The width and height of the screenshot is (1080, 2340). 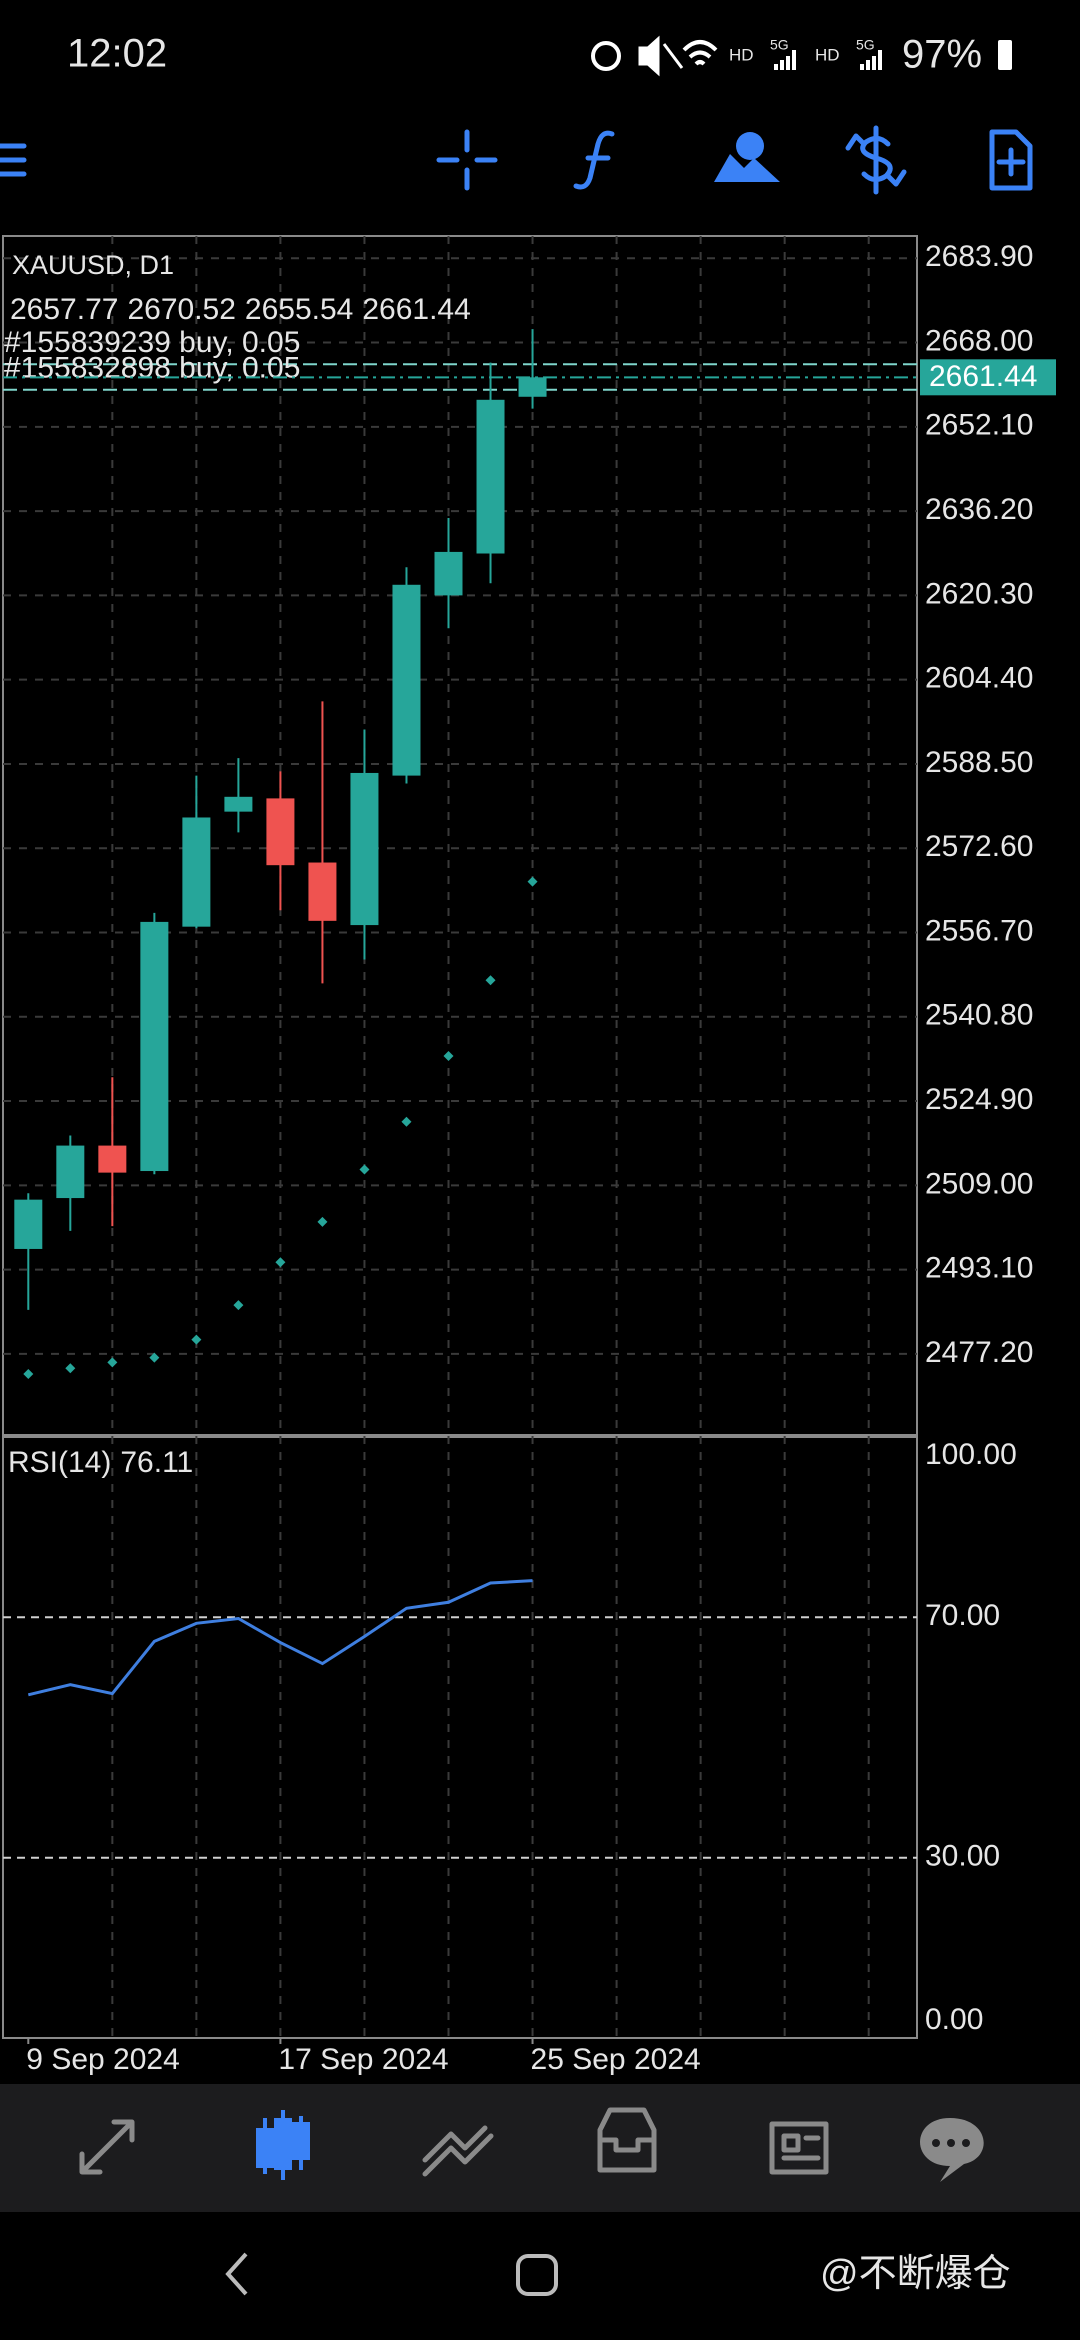 What do you see at coordinates (240, 309) in the screenshot?
I see `ohlc-readout: 2657.77 2670.52 2655.54 2661.44` at bounding box center [240, 309].